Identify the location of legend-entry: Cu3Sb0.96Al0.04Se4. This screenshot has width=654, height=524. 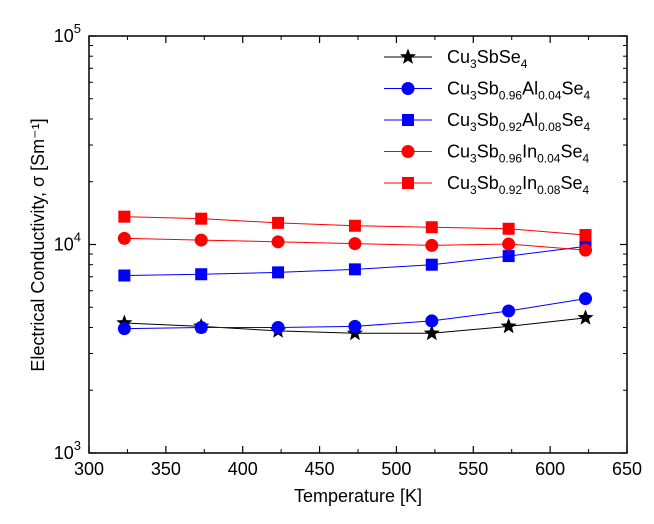
(487, 91).